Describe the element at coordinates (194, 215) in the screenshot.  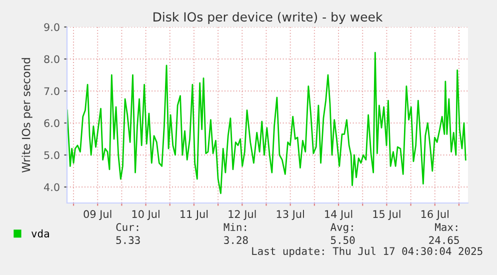
I see `x-tick-label: 11 Jul` at that location.